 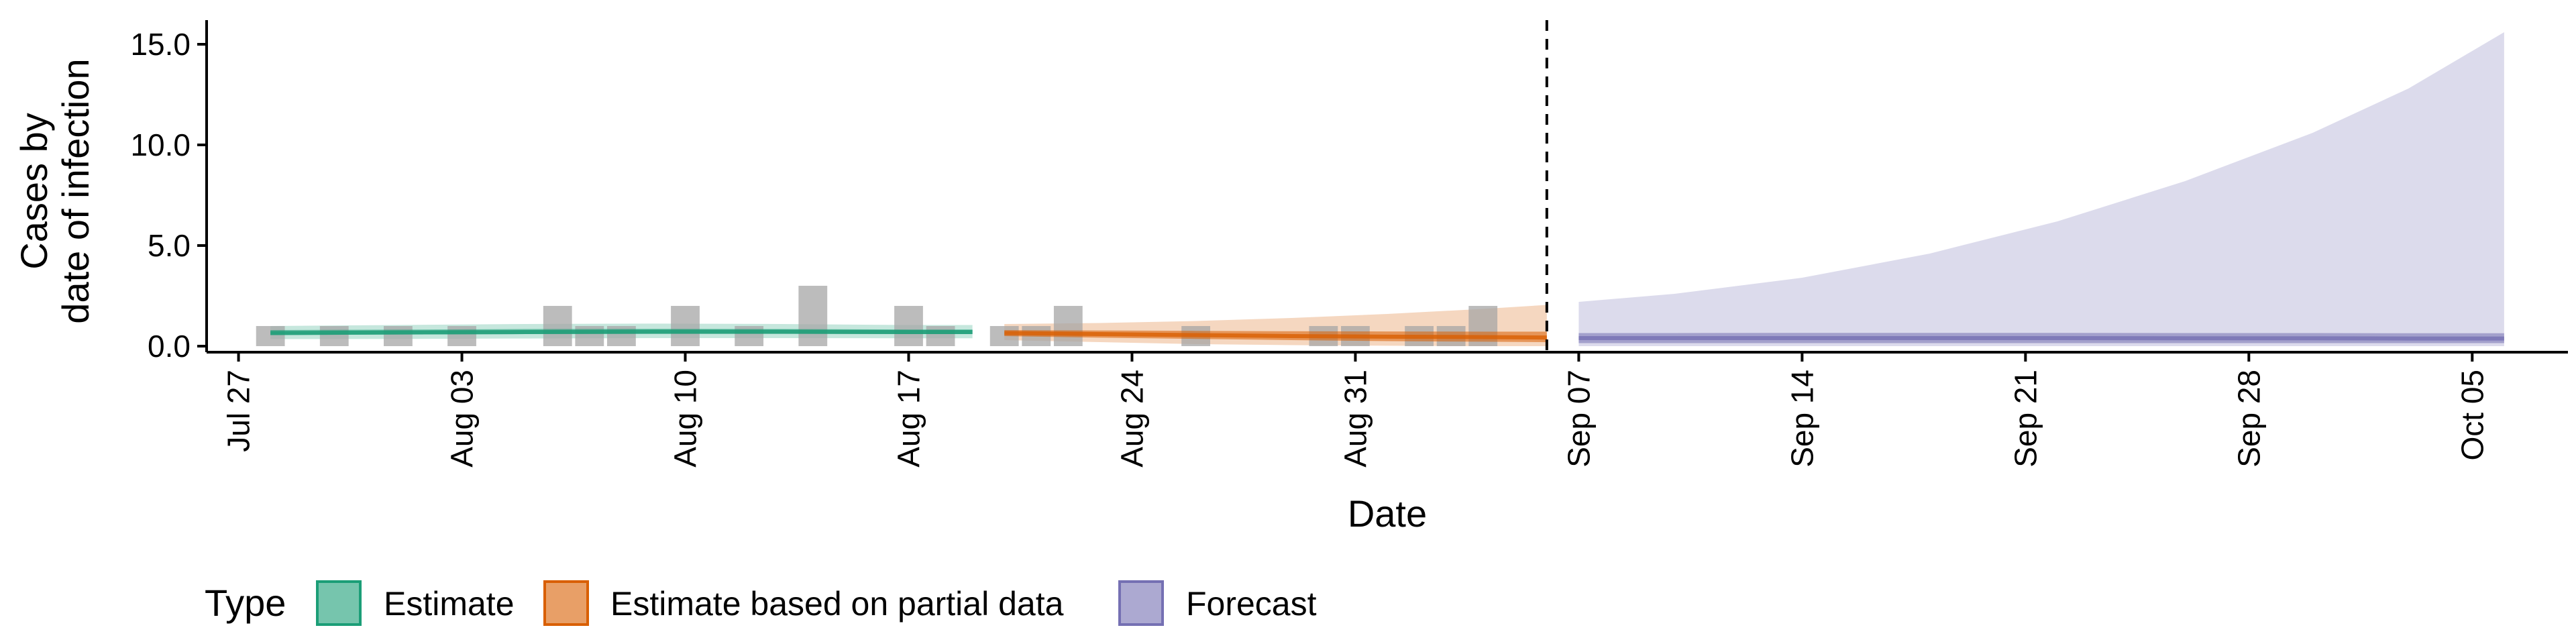 I want to click on x-tick-label: Sep 28, so click(x=2248, y=419).